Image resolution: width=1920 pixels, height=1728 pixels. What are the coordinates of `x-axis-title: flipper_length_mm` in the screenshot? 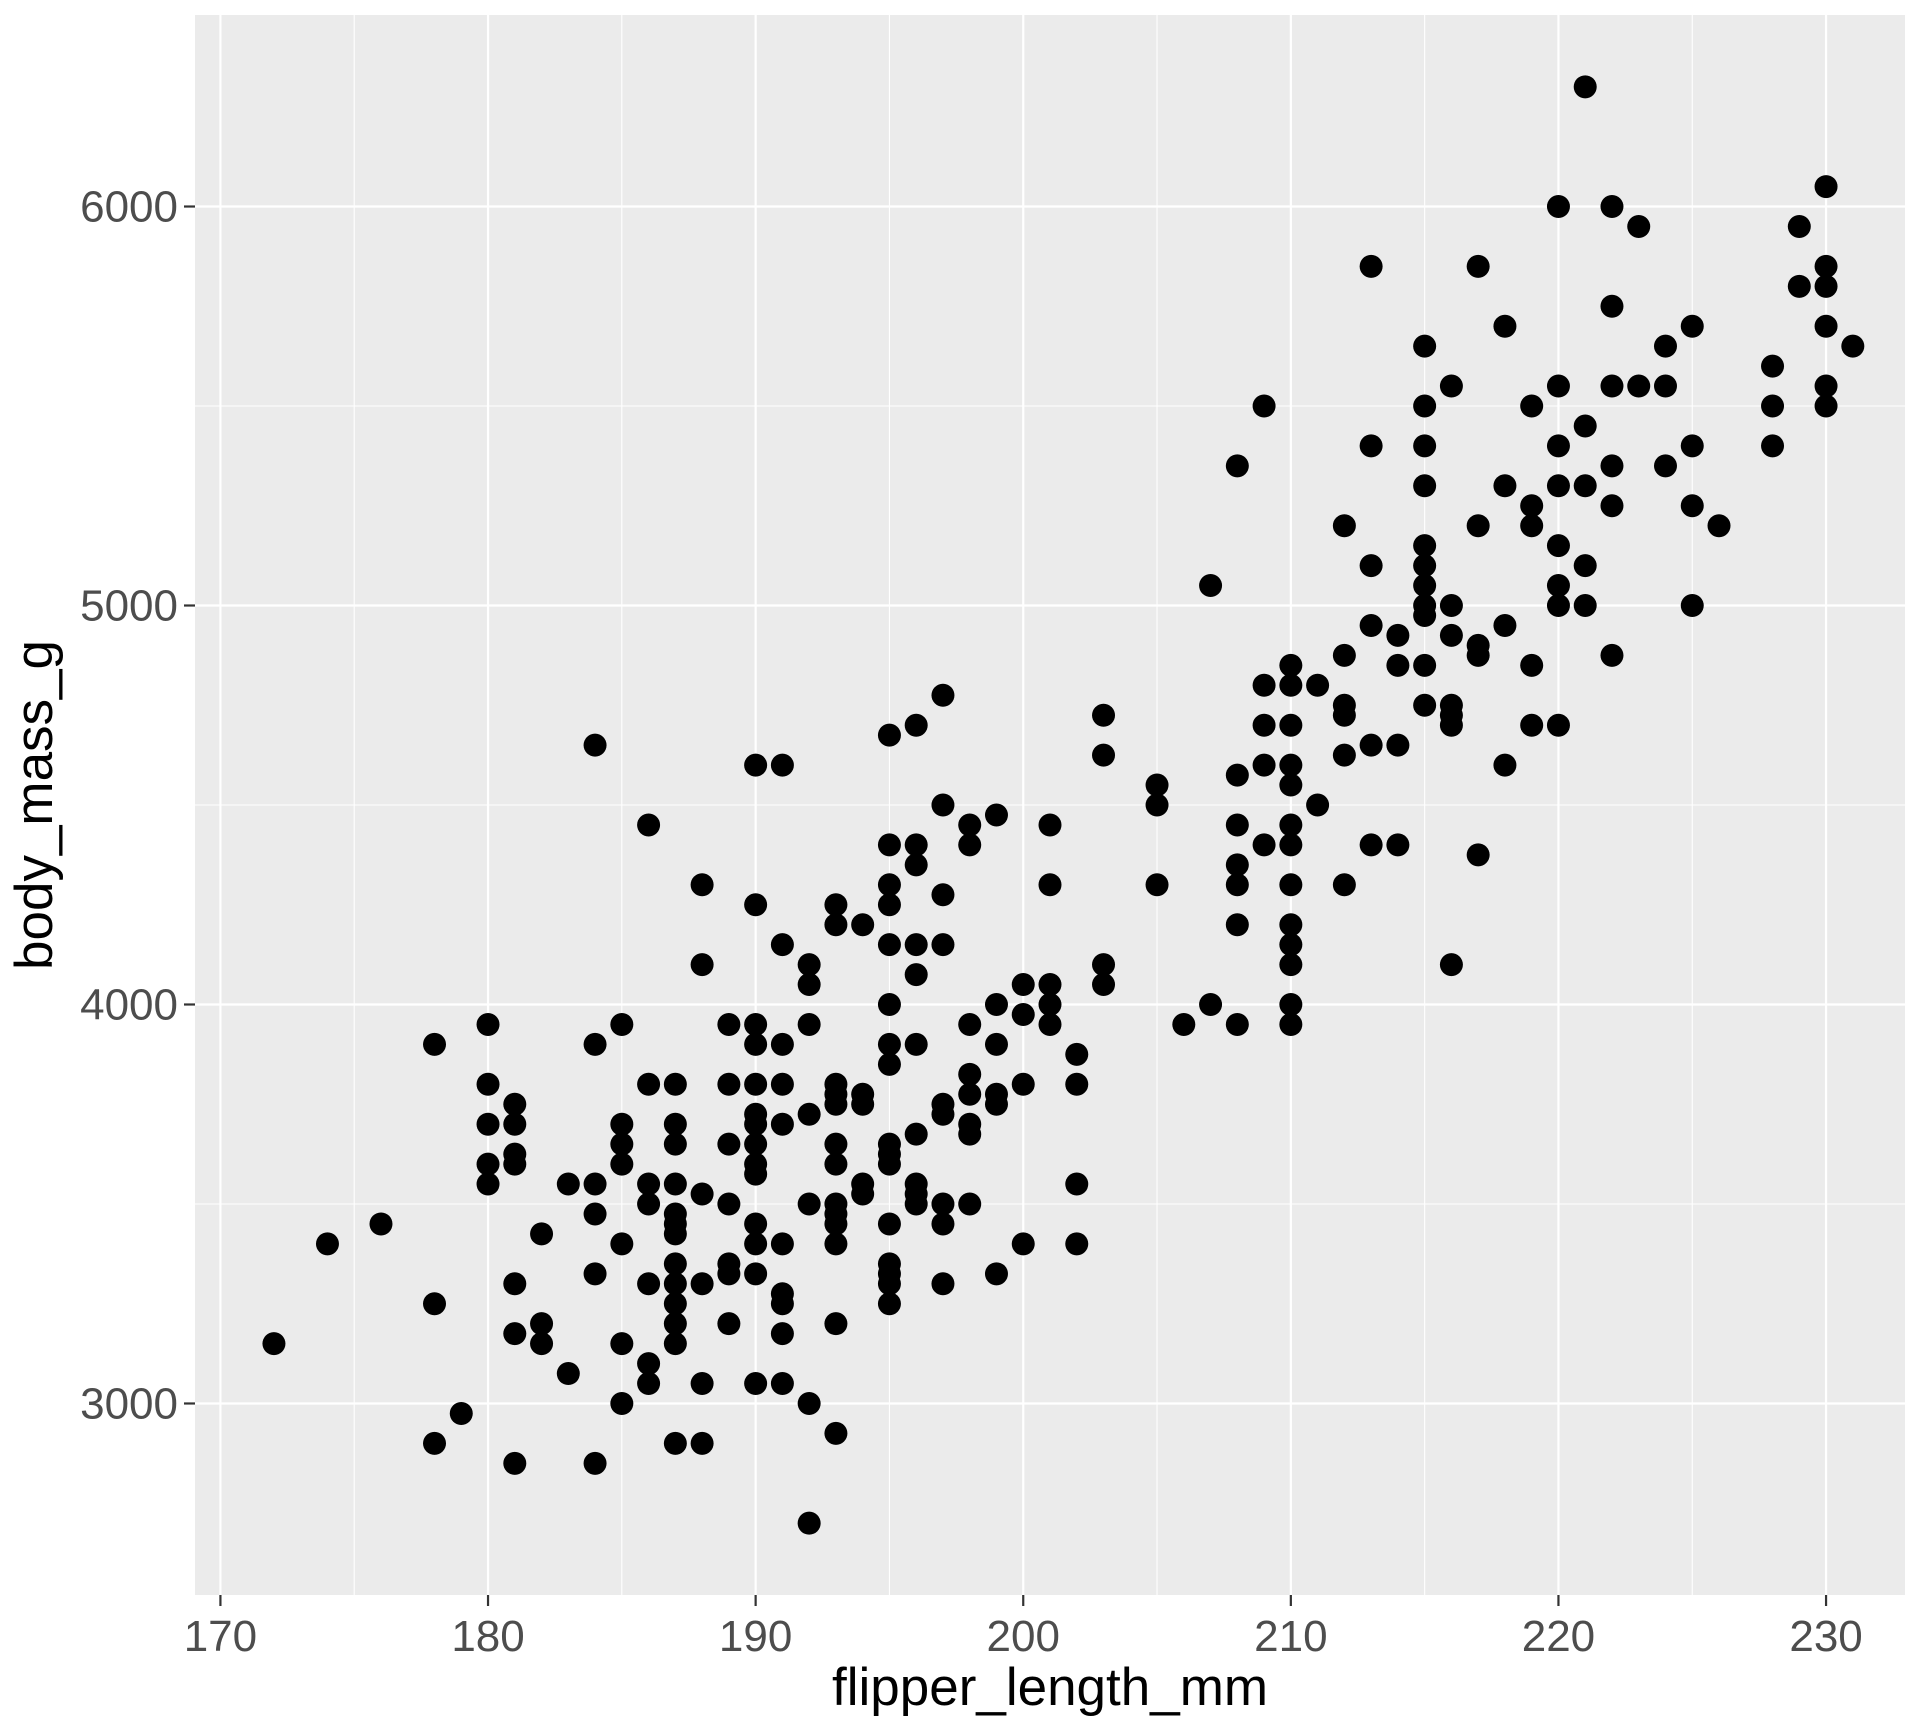 It's located at (1050, 1687).